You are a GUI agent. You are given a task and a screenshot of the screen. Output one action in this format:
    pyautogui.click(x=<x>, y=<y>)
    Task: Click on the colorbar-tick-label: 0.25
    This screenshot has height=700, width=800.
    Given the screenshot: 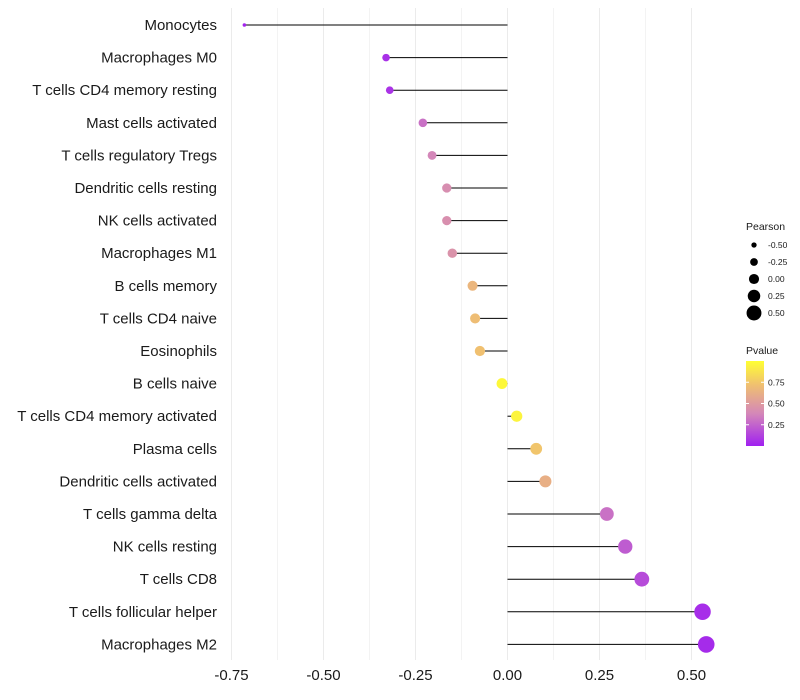 What is the action you would take?
    pyautogui.click(x=776, y=425)
    